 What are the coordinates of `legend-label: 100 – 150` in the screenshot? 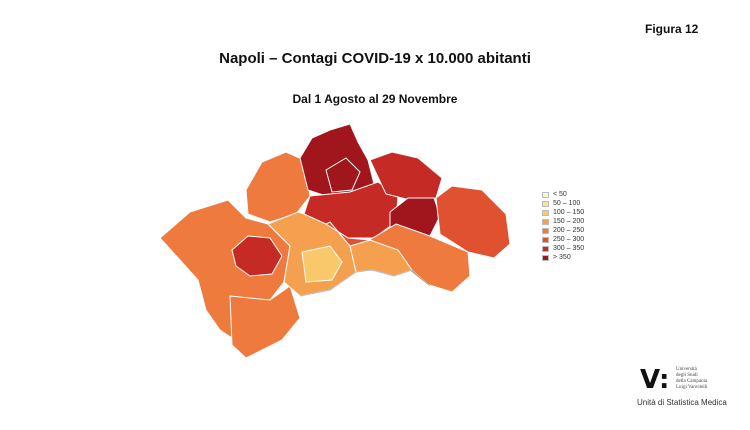 It's located at (569, 212).